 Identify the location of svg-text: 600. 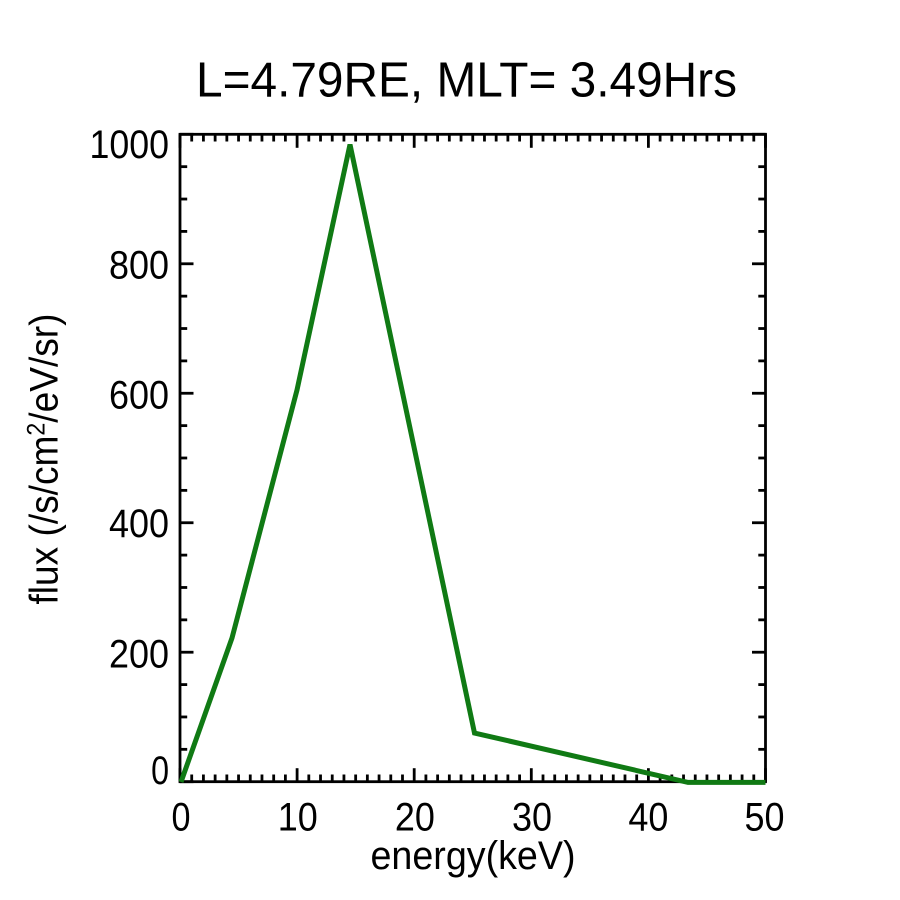
(139, 396).